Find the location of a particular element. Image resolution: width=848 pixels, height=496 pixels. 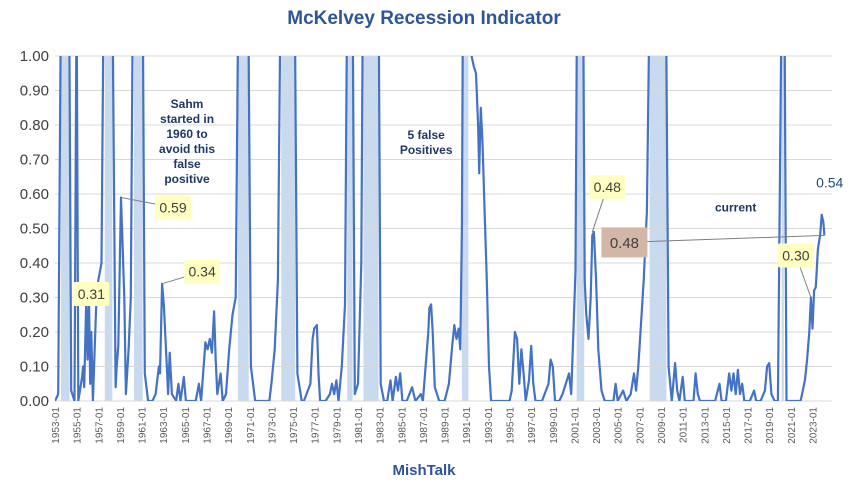

y-tick-label: 0.30 is located at coordinates (34, 298).